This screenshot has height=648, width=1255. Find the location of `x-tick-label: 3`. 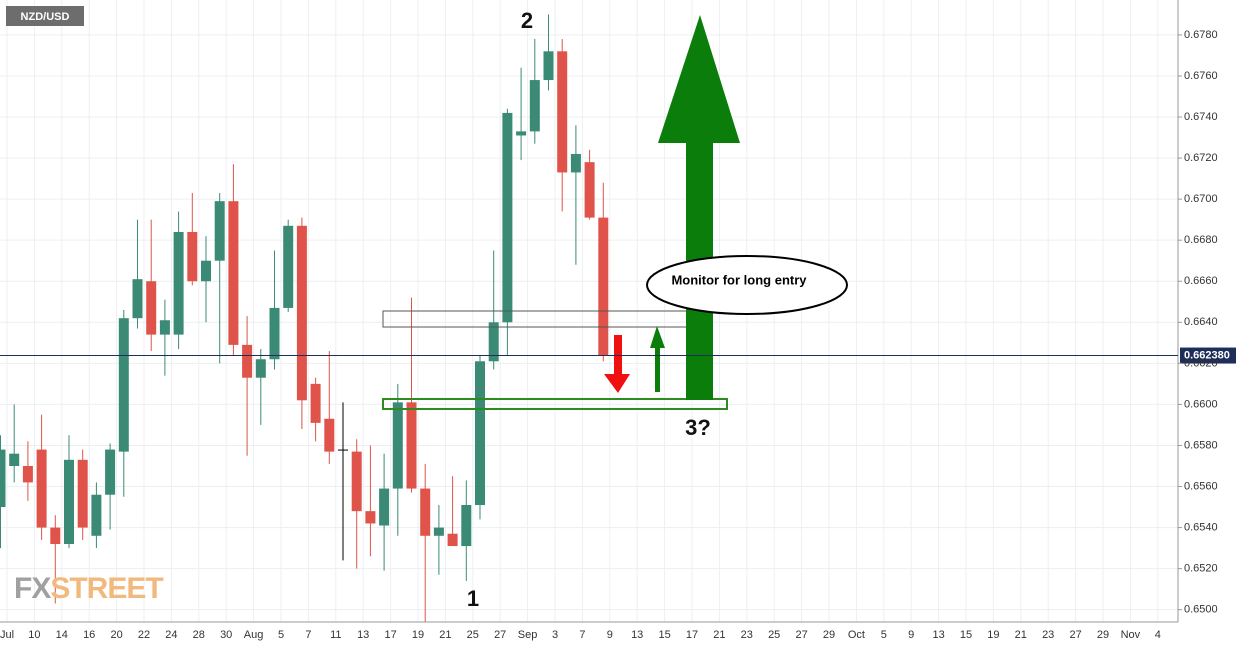

x-tick-label: 3 is located at coordinates (555, 635).